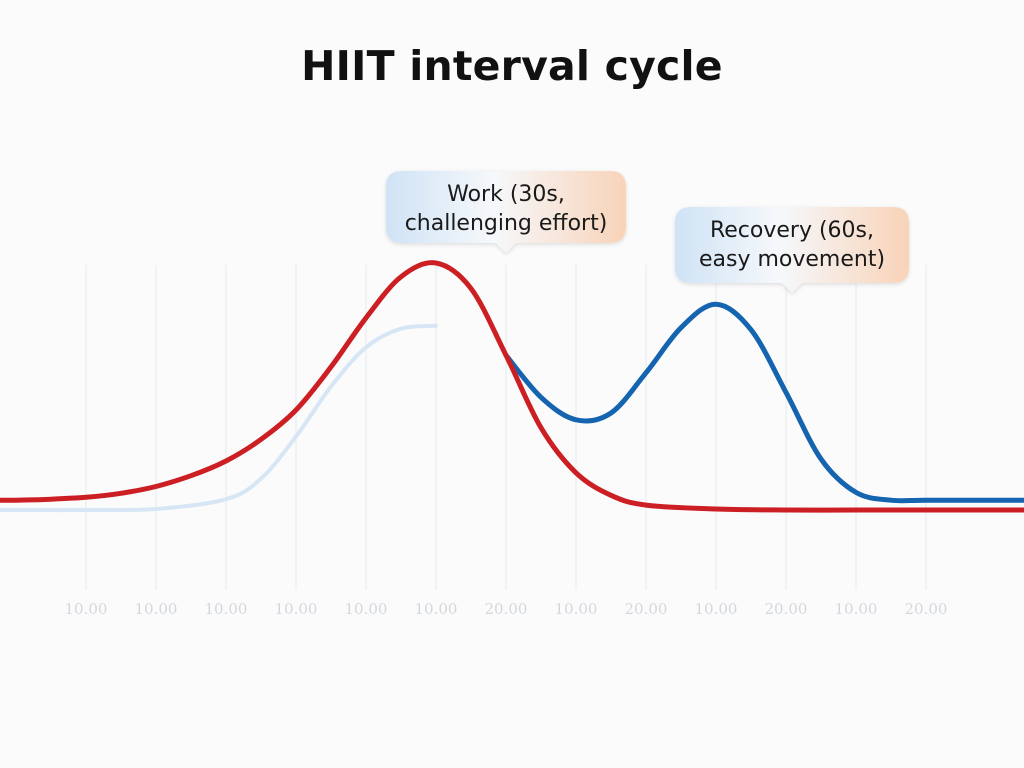 The image size is (1024, 768). Describe the element at coordinates (219, 418) in the screenshot. I see `series-line-light-blue` at that location.